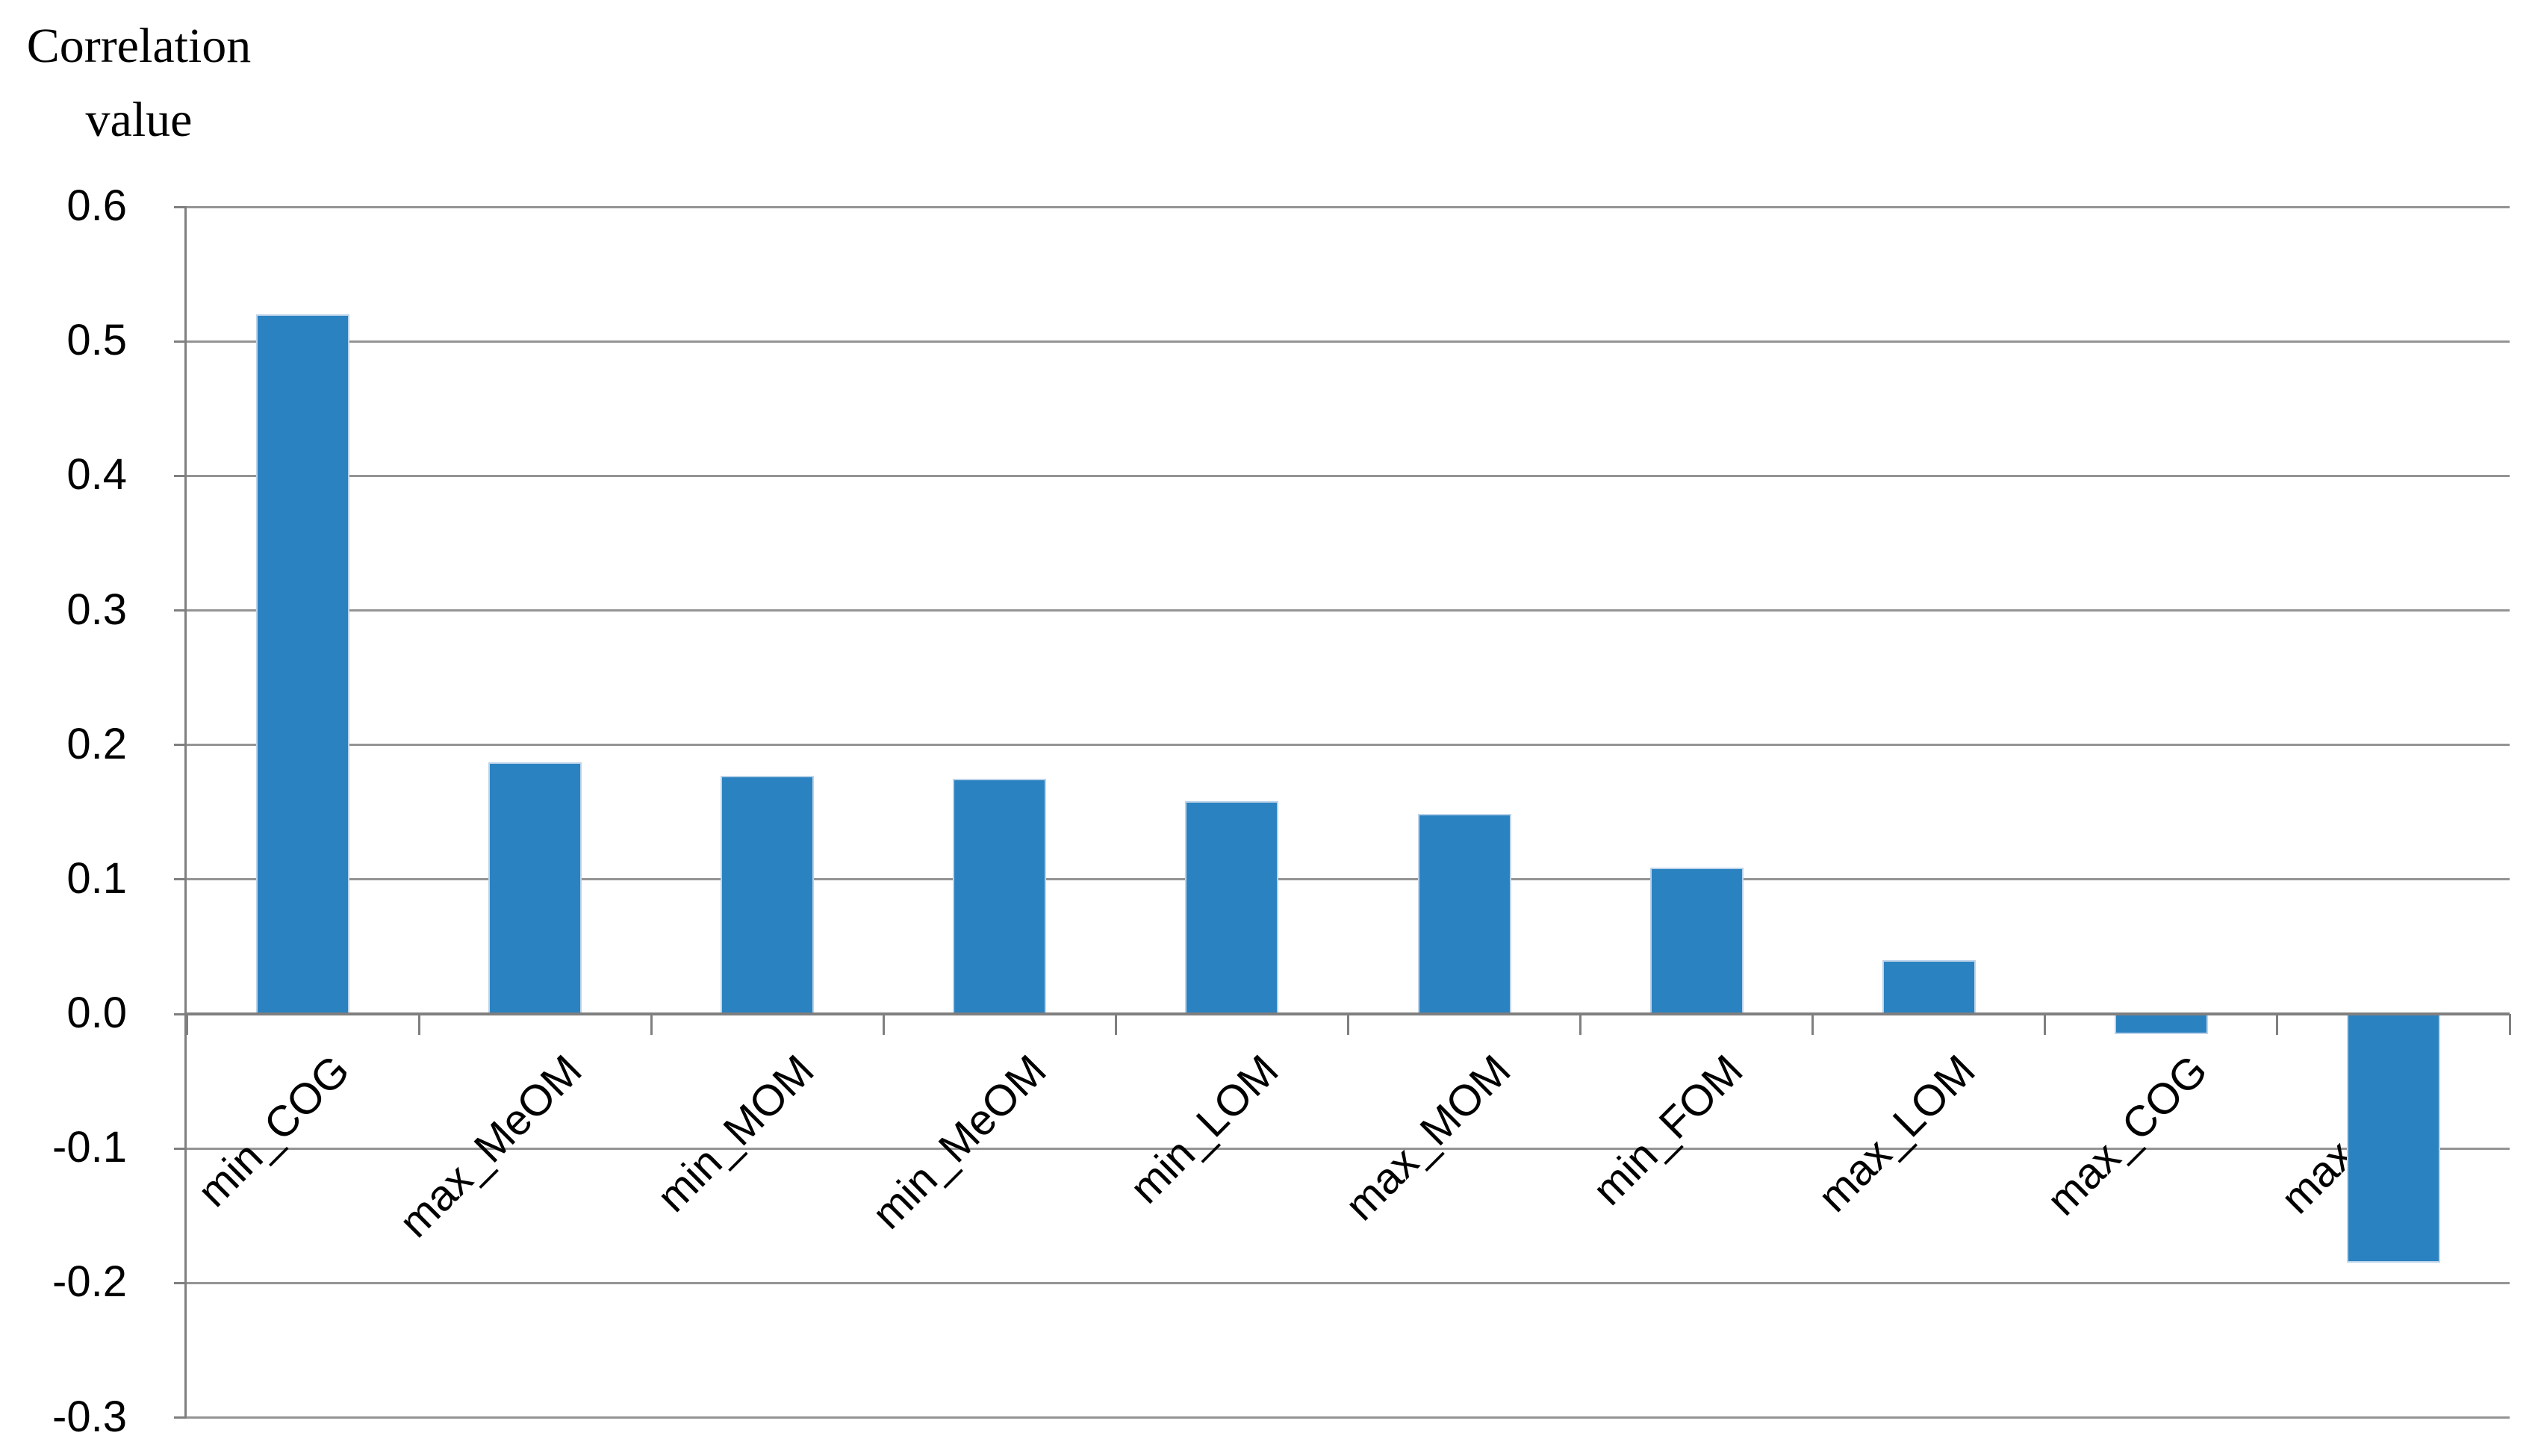  I want to click on y-axis-label: -0.3, so click(89, 1416).